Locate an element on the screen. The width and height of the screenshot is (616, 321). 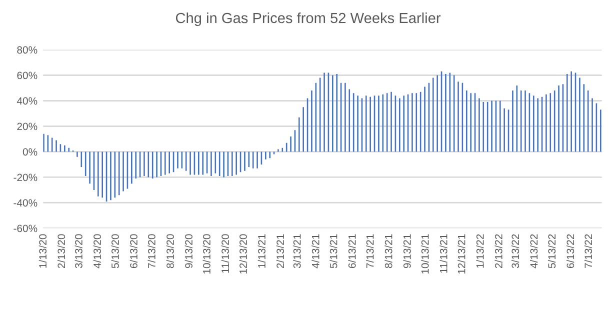
x-tick-label: 5/13/20 is located at coordinates (115, 251).